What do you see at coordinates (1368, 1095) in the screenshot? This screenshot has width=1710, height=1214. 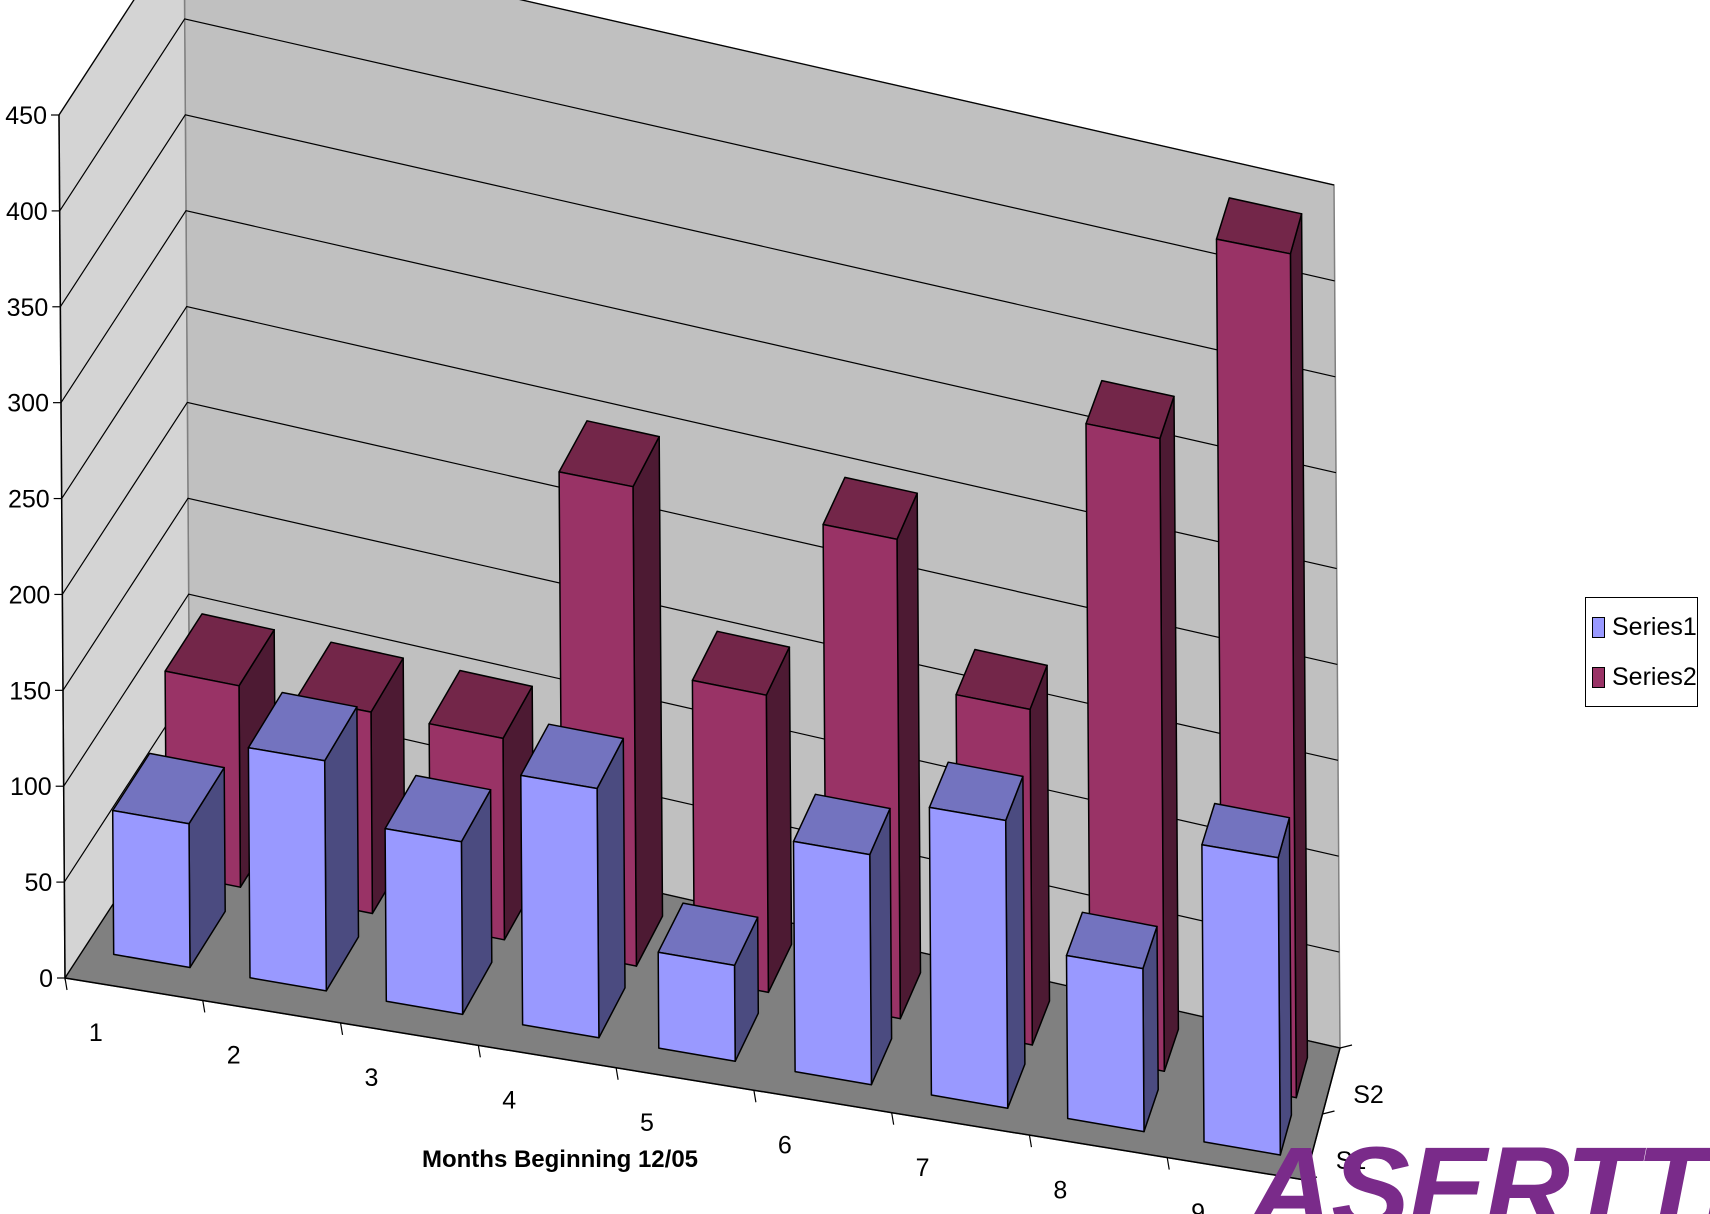 I see `depth-tick-label: S2` at bounding box center [1368, 1095].